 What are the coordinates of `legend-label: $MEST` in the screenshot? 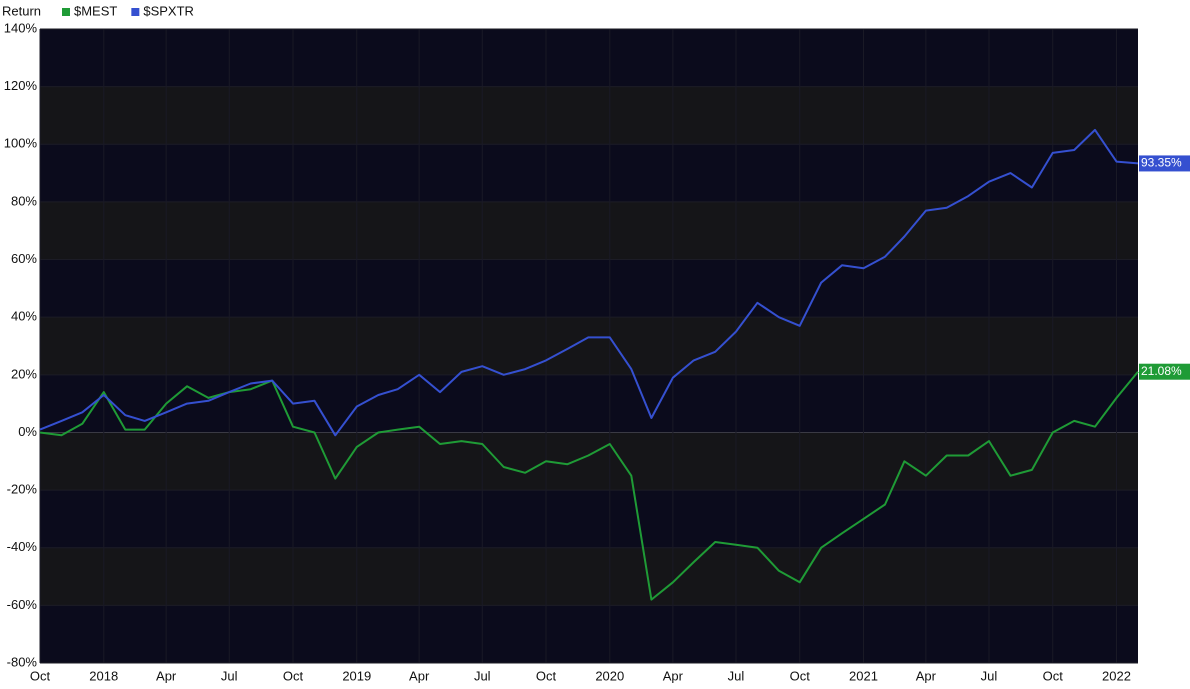 It's located at (95, 10).